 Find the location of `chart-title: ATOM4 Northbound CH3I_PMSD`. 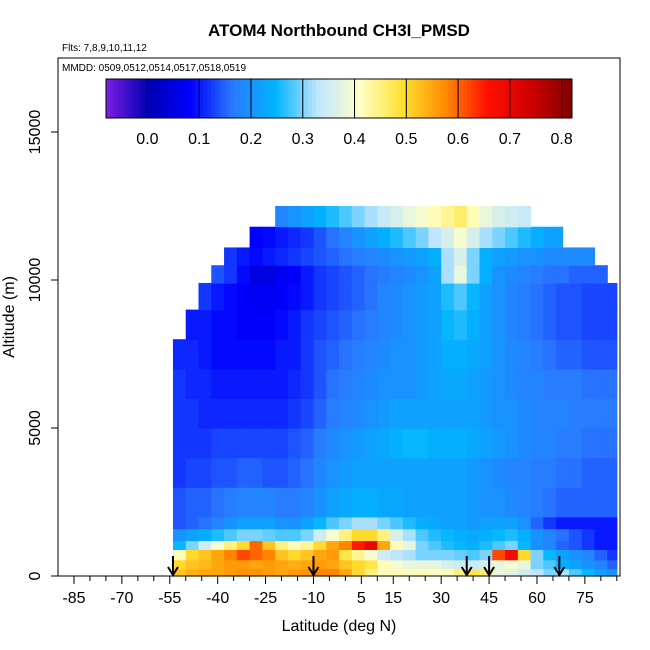

chart-title: ATOM4 Northbound CH3I_PMSD is located at coordinates (339, 30).